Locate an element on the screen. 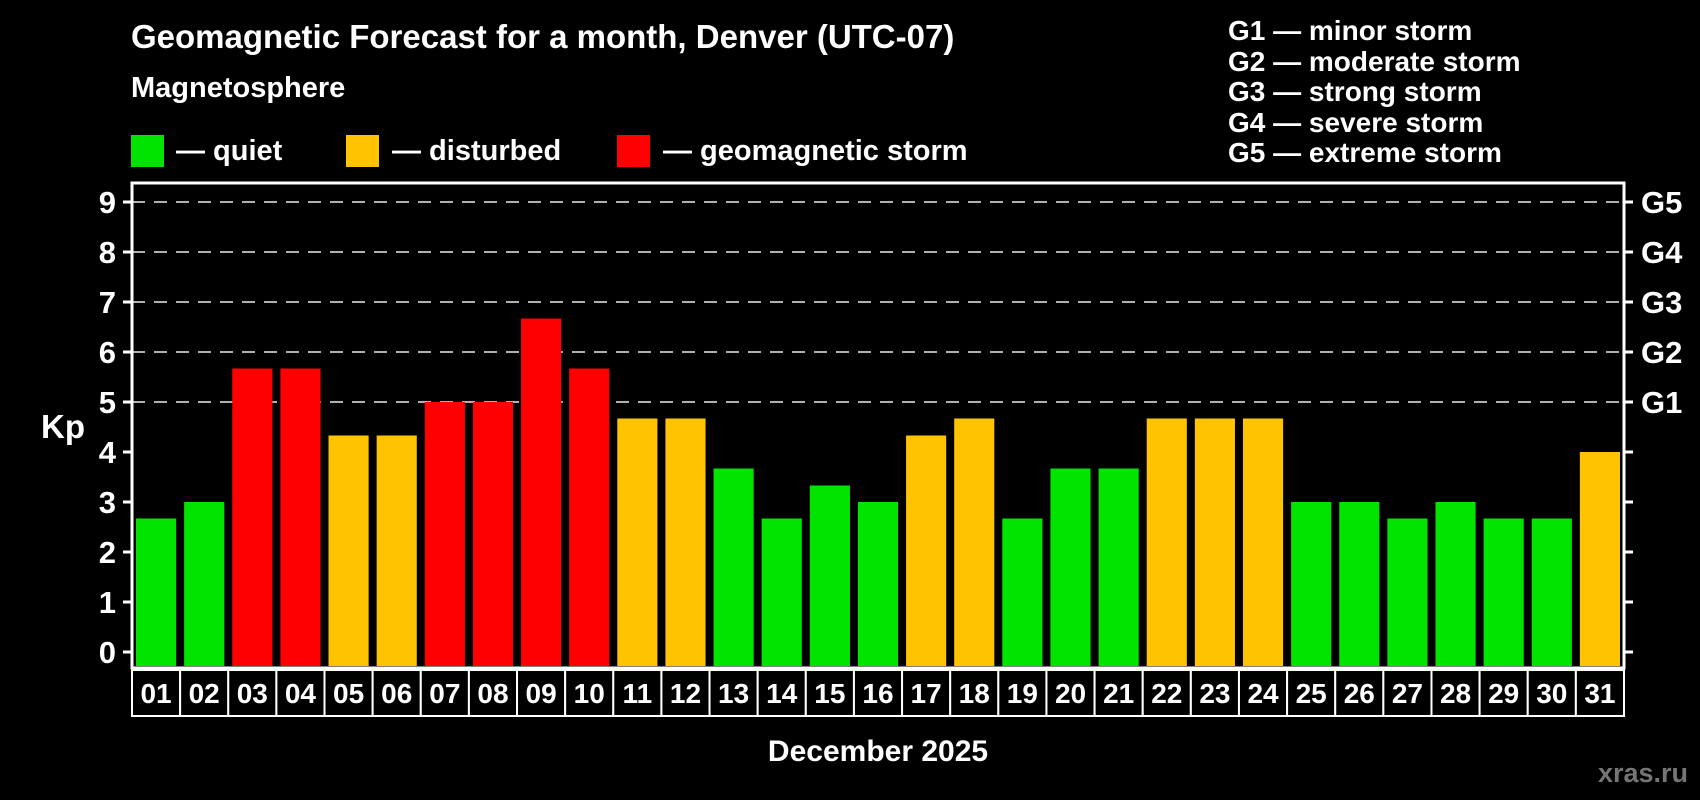 The width and height of the screenshot is (1700, 800). day-label-05: 05 is located at coordinates (348, 693).